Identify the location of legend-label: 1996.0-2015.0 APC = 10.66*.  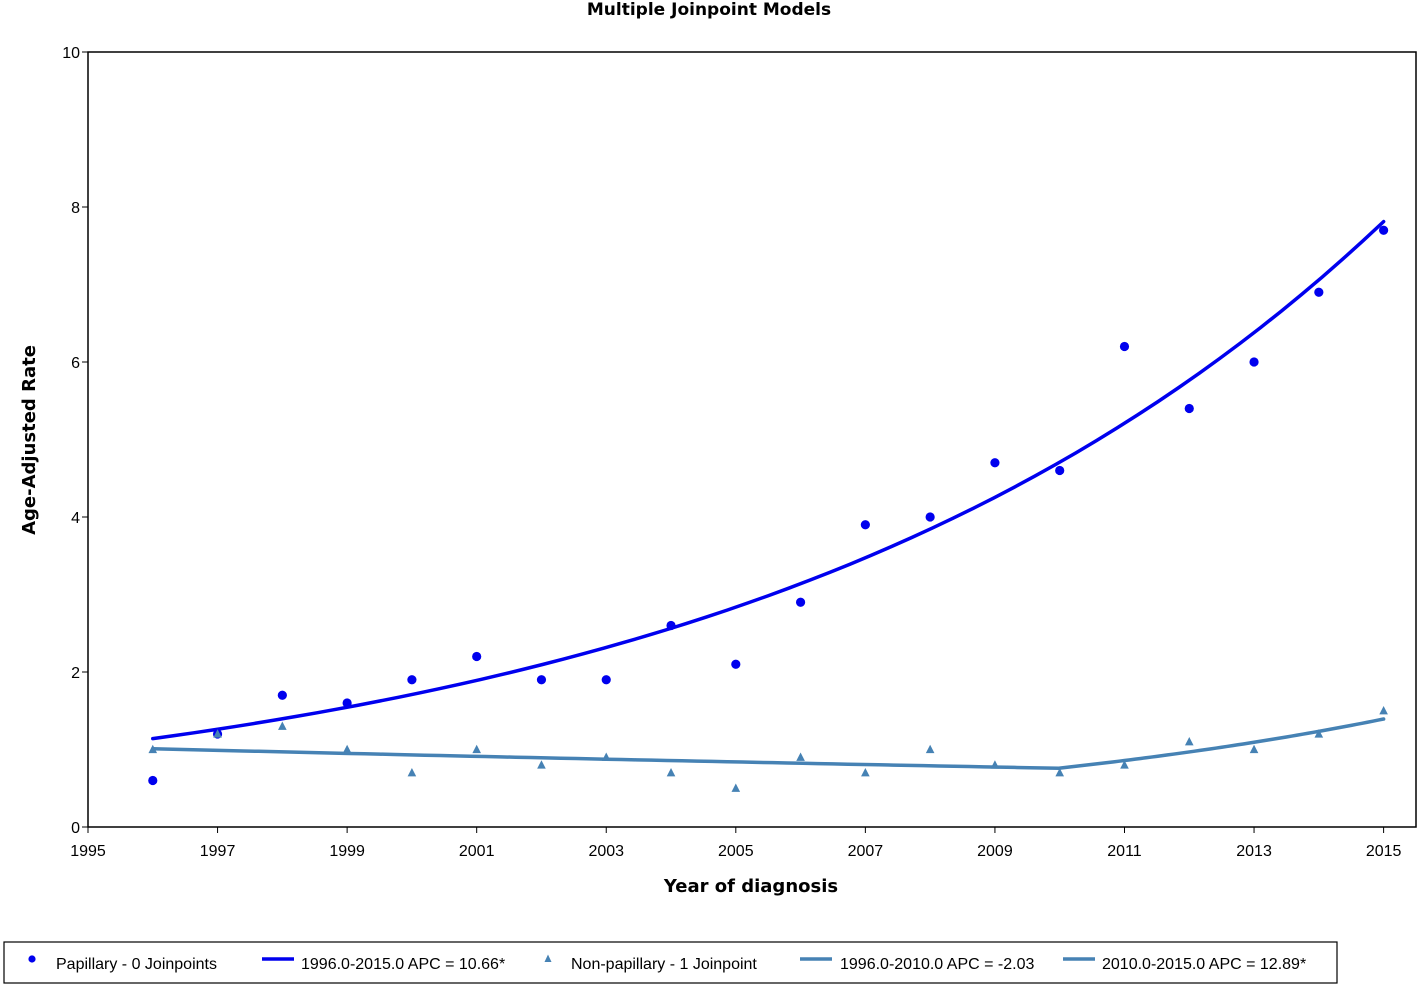
(403, 964).